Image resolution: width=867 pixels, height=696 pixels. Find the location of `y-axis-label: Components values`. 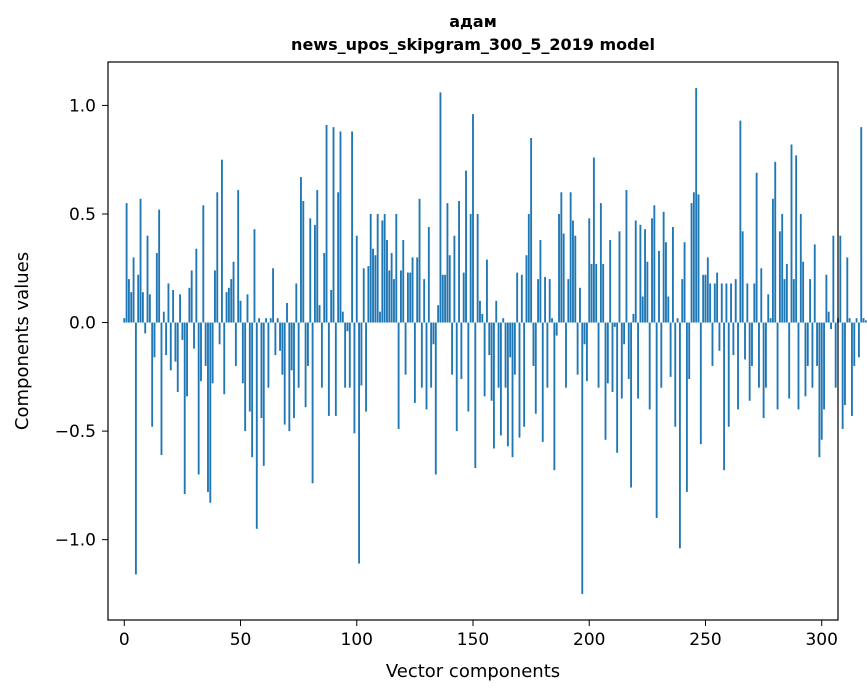

y-axis-label: Components values is located at coordinates (22, 341).